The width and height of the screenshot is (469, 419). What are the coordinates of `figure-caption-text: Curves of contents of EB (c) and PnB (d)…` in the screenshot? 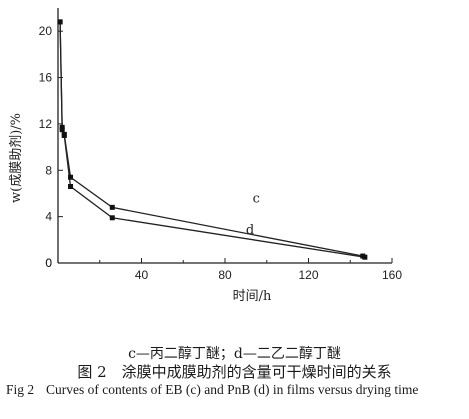 It's located at (232, 389).